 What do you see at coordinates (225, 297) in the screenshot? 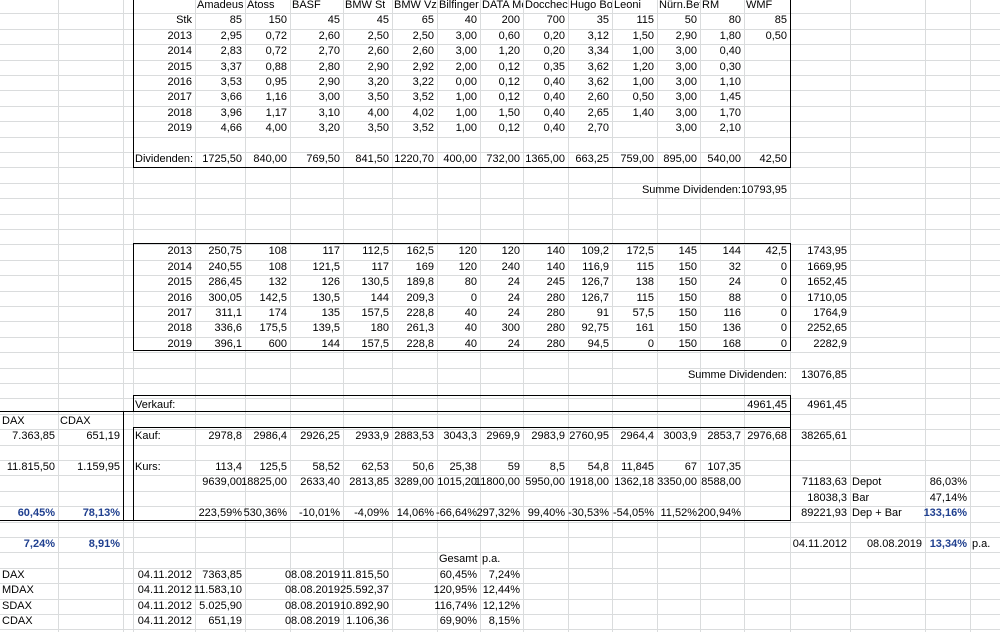
I see `cell: 300,05` at bounding box center [225, 297].